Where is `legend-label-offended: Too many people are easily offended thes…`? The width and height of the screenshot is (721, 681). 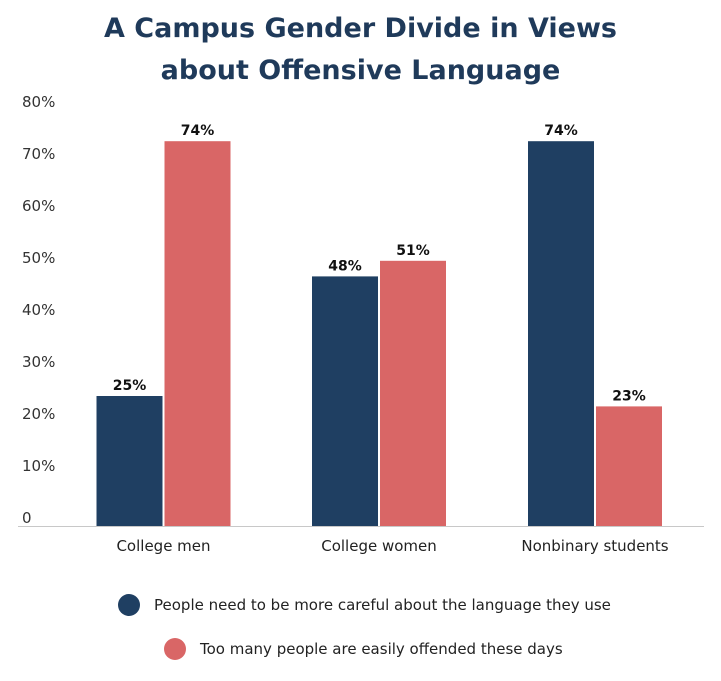
legend-label-offended: Too many people are easily offended thes… is located at coordinates (381, 649).